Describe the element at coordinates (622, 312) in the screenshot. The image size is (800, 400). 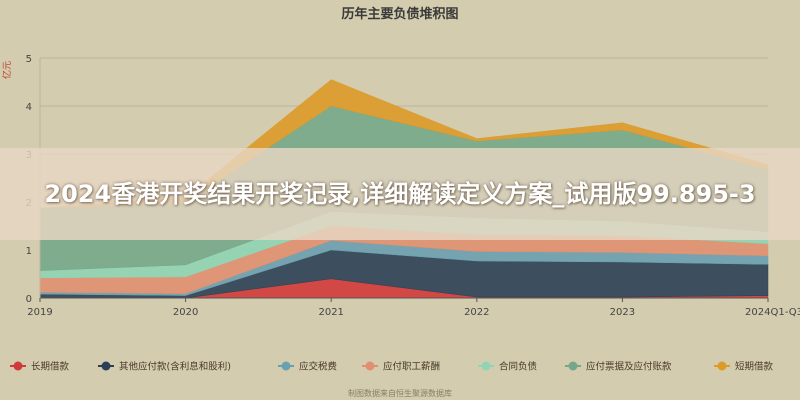
I see `x-tick-label: 2023` at that location.